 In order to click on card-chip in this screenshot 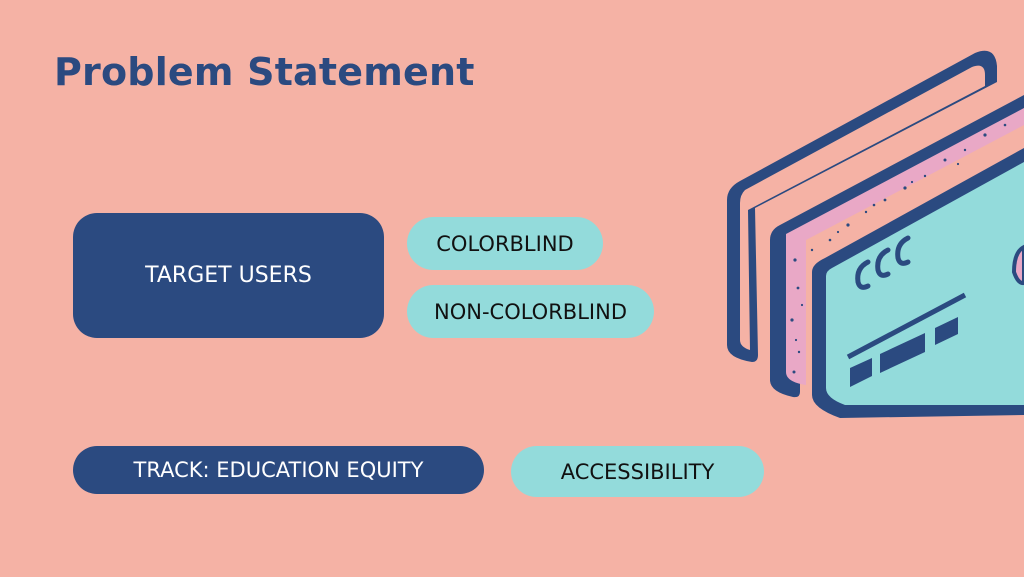, I will do `click(1017, 265)`.